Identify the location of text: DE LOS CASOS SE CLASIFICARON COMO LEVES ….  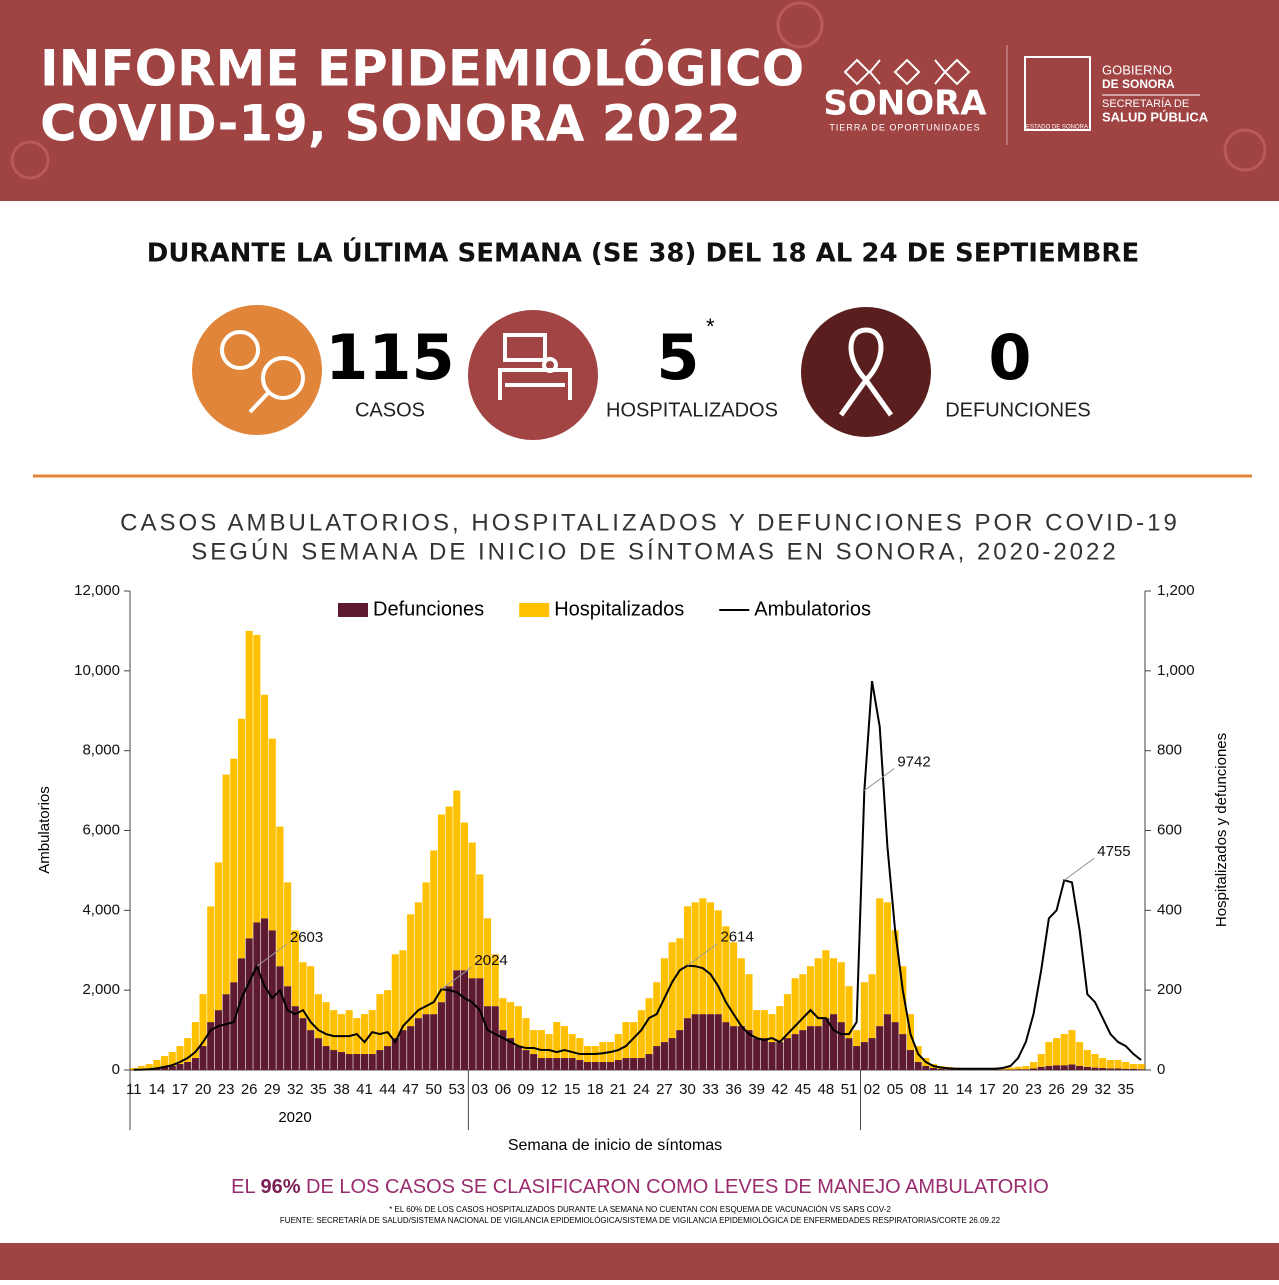
(674, 1187).